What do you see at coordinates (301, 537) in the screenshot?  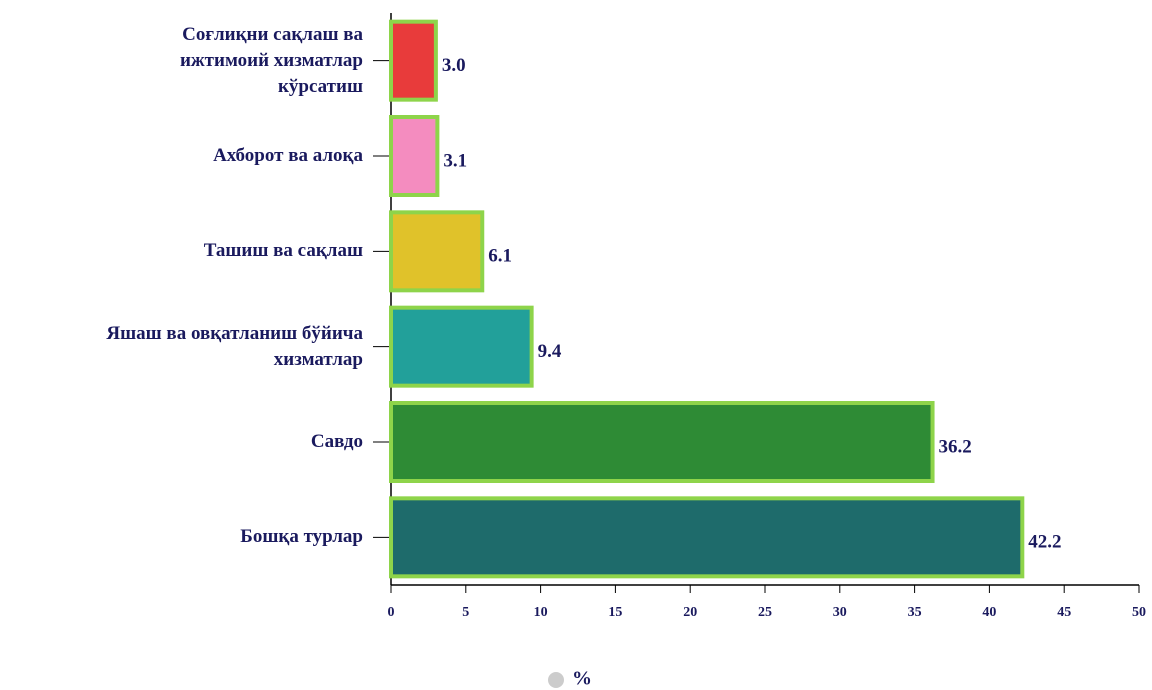 I see `y-tick-label: Бошқа турлар` at bounding box center [301, 537].